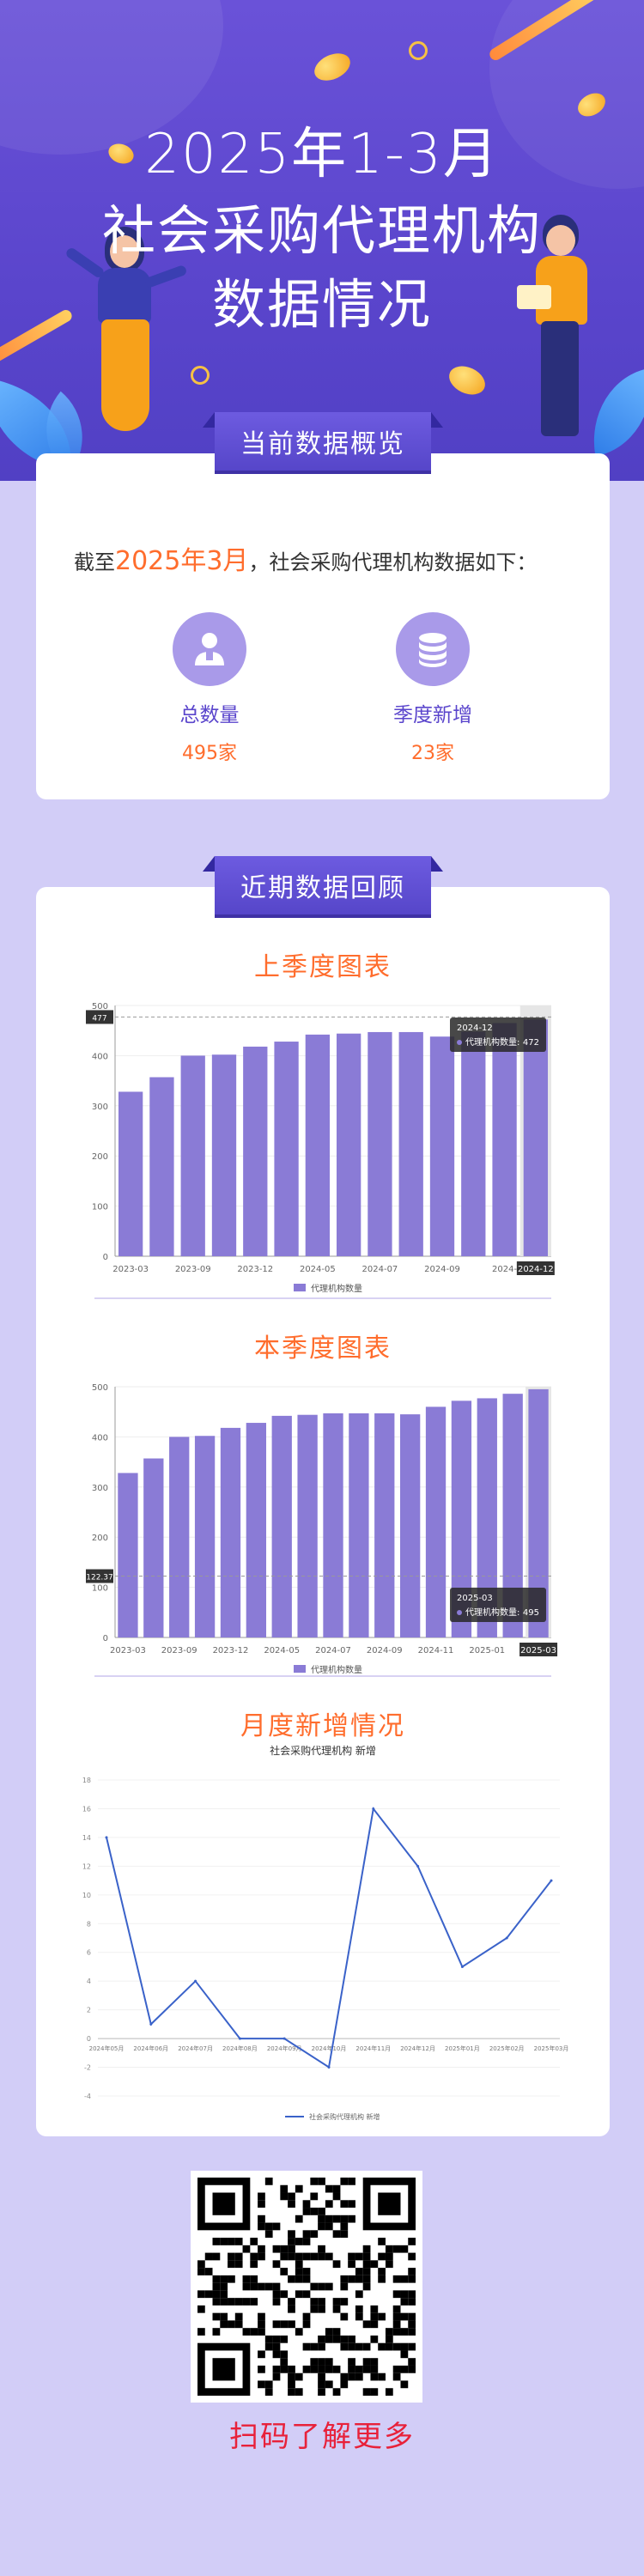  I want to click on tooltip-value: 472, so click(531, 1043).